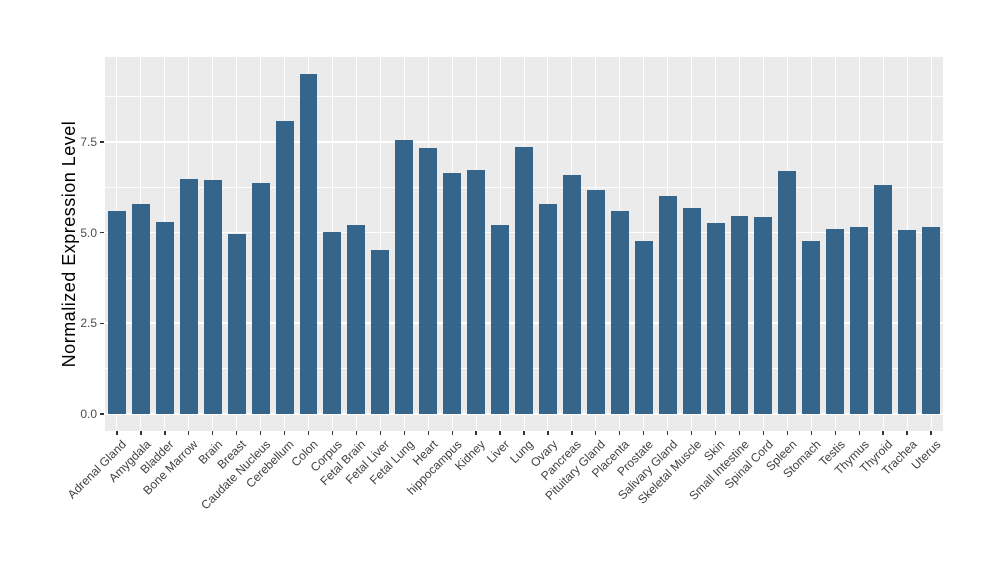 This screenshot has width=1000, height=580. What do you see at coordinates (356, 319) in the screenshot?
I see `bar-fetal-brain` at bounding box center [356, 319].